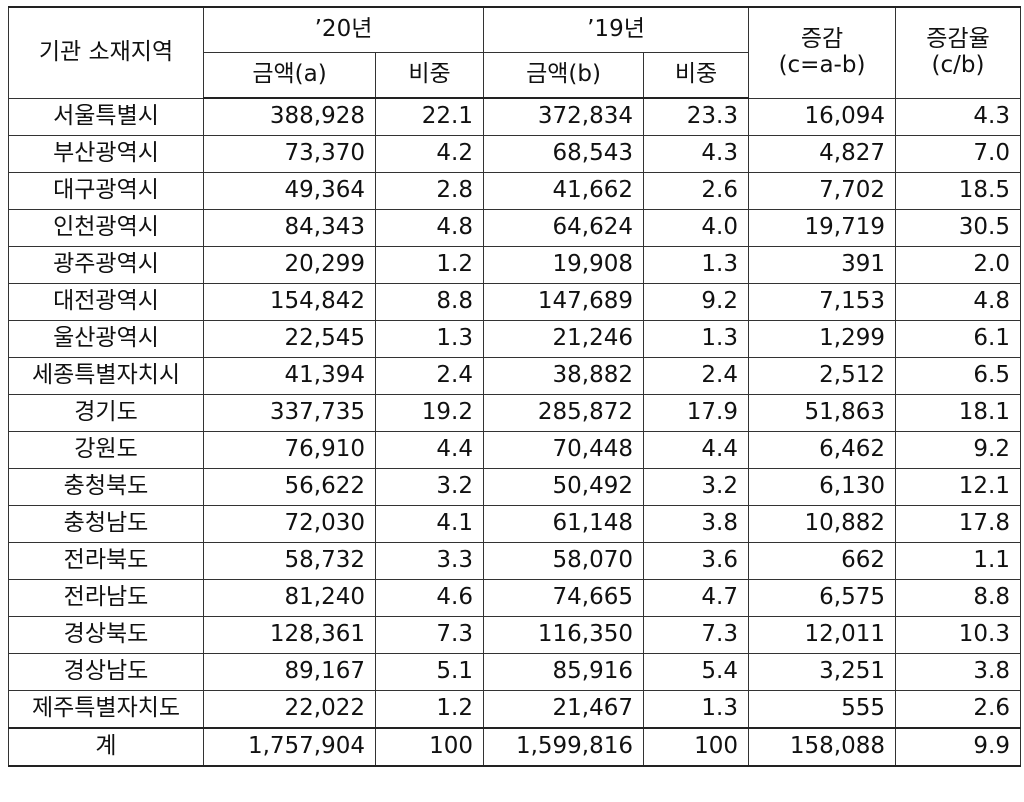  I want to click on value-cell: 2.8, so click(429, 191).